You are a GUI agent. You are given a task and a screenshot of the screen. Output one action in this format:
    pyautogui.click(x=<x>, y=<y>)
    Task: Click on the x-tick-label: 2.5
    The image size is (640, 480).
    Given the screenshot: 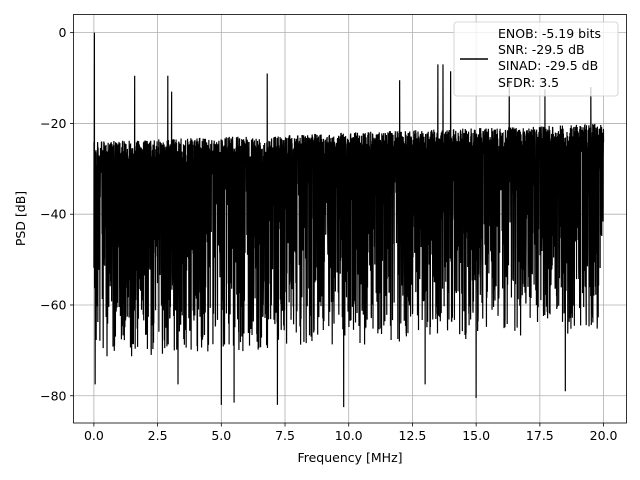 What is the action you would take?
    pyautogui.click(x=158, y=435)
    